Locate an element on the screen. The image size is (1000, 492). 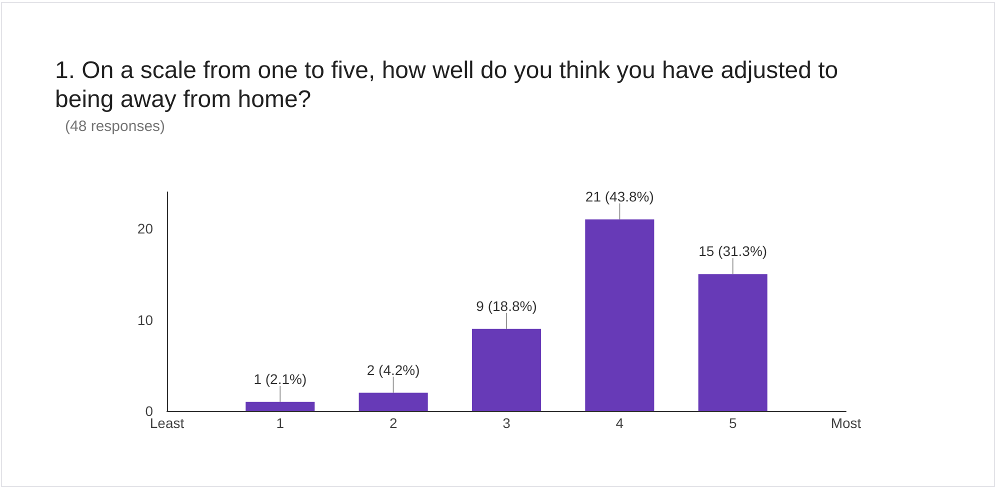
x-tick-label: 5 is located at coordinates (732, 423).